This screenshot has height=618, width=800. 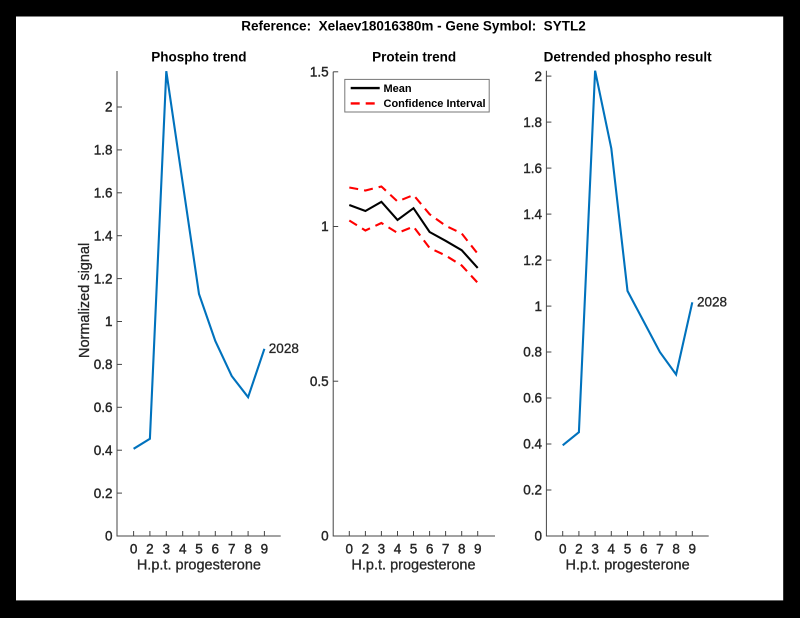 I want to click on svg-text: Protein trend, so click(x=414, y=57).